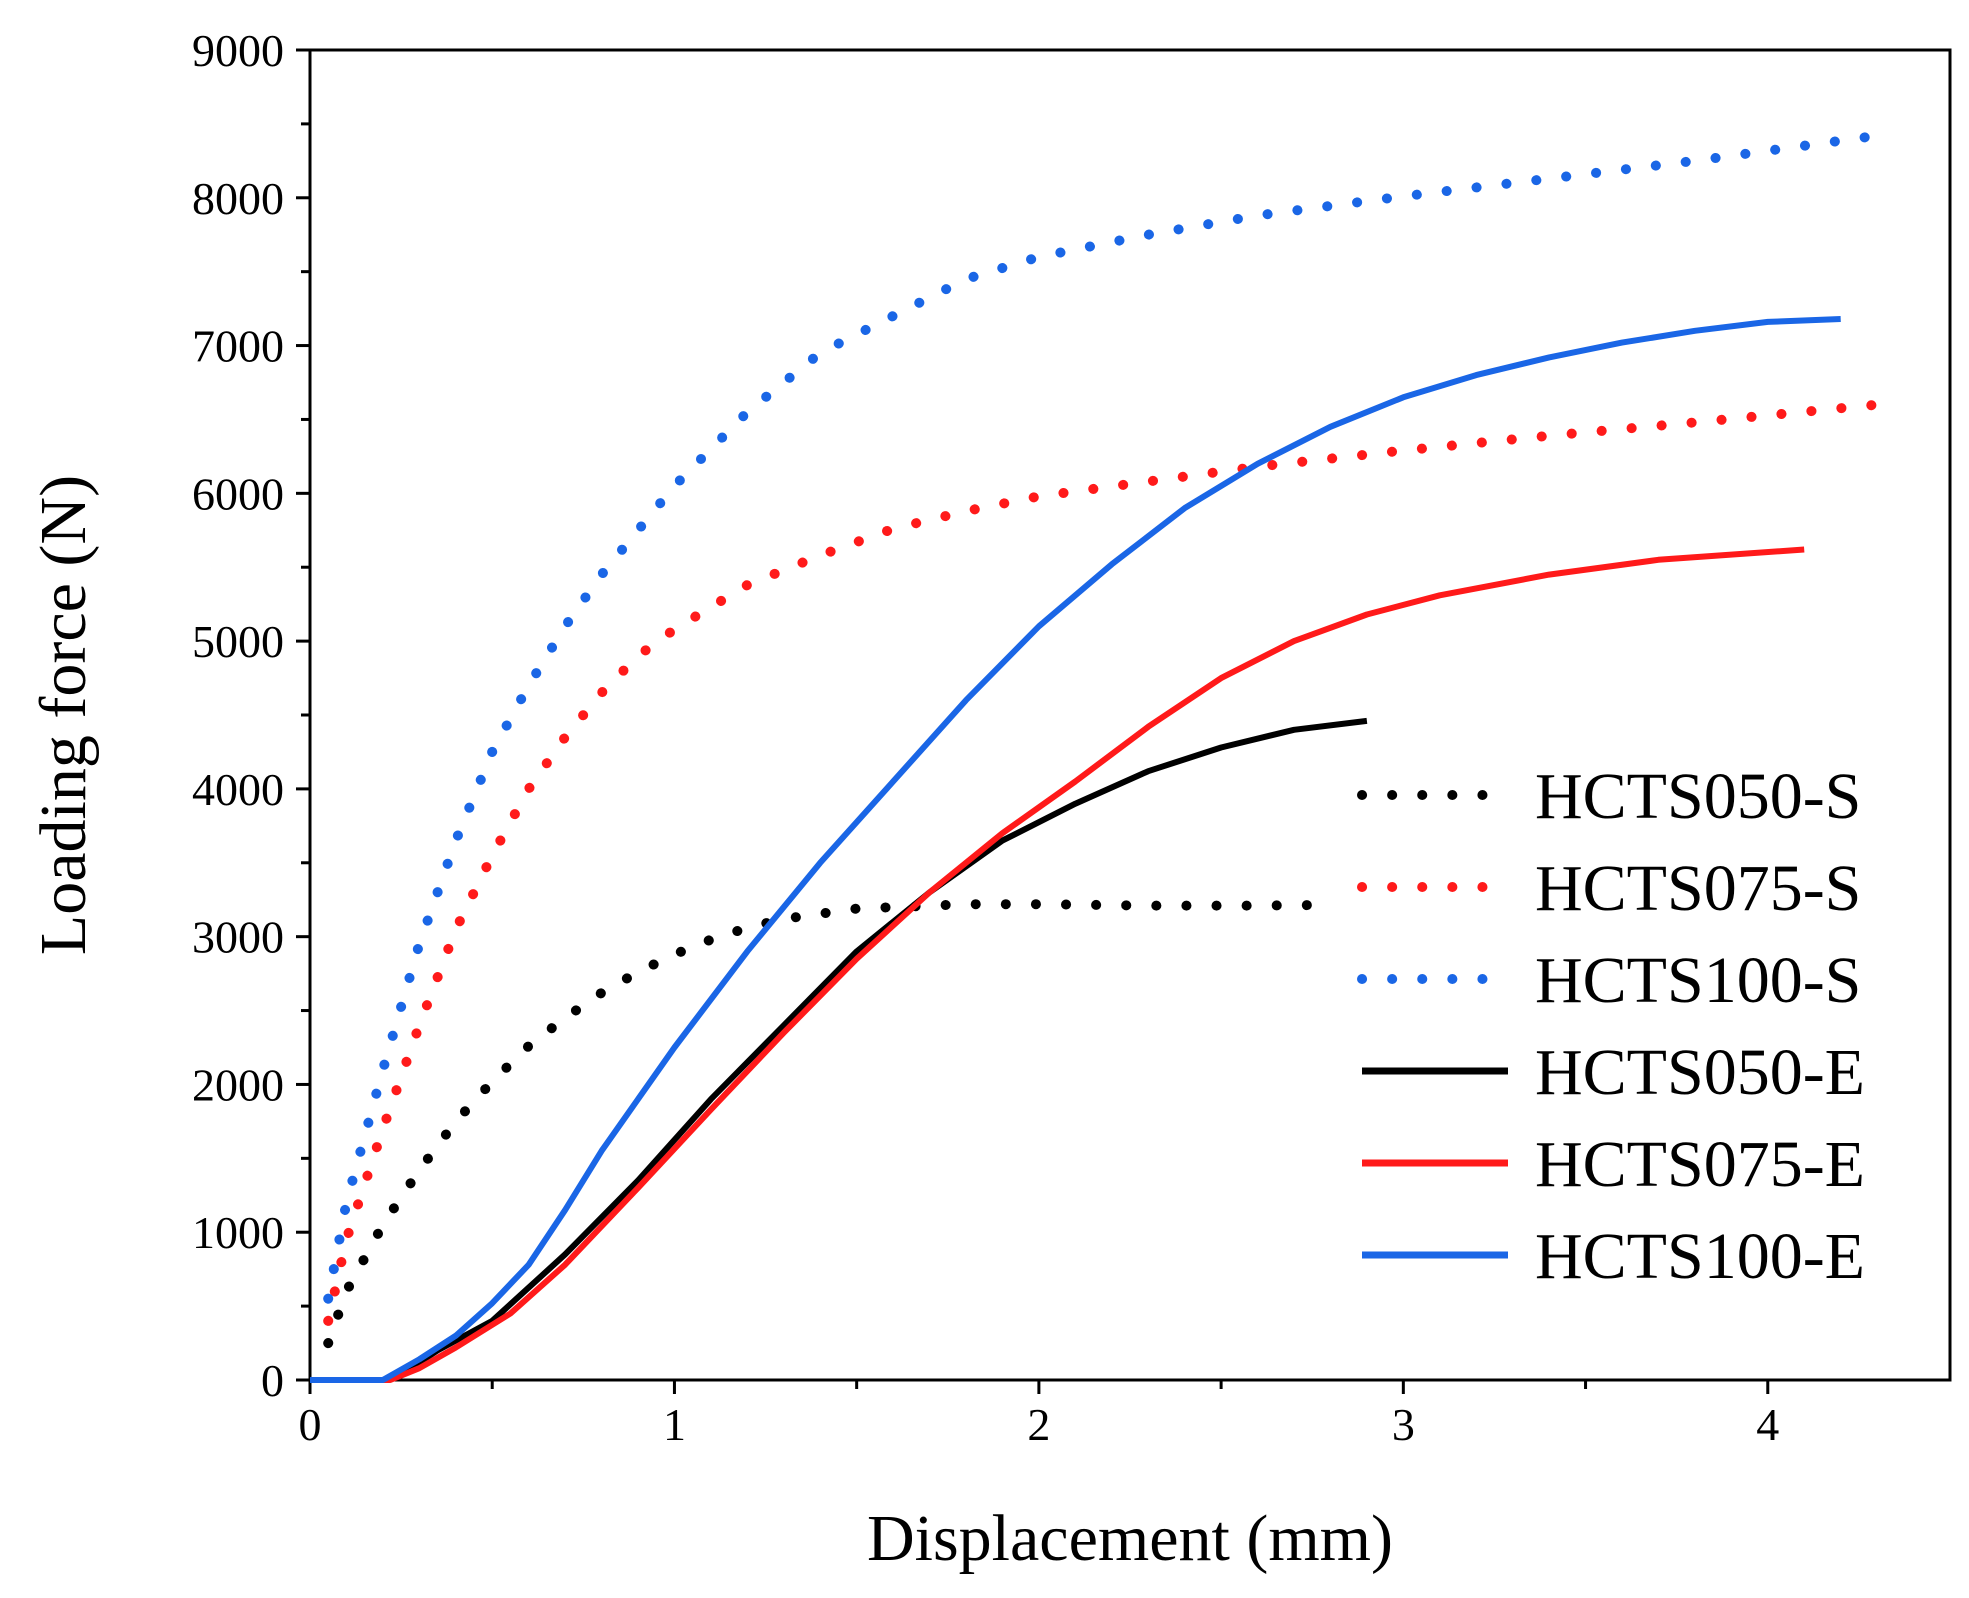  I want to click on x-axis-ticks: 0 1 2 3 4, so click(1039, 1415).